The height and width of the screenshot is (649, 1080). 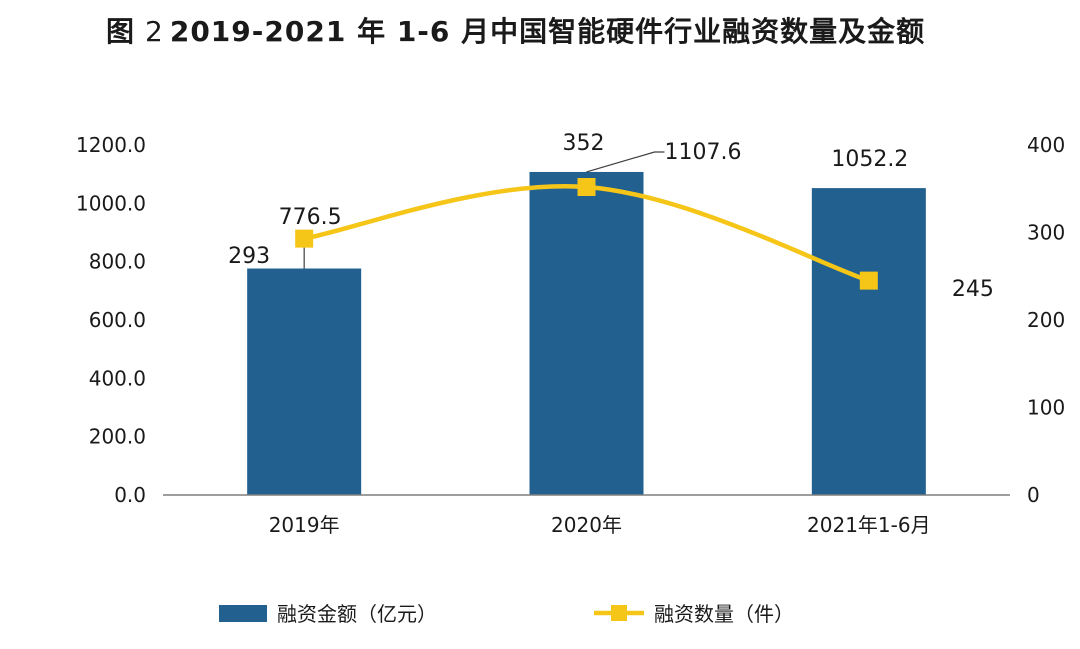 I want to click on leader-line, so click(x=625, y=162).